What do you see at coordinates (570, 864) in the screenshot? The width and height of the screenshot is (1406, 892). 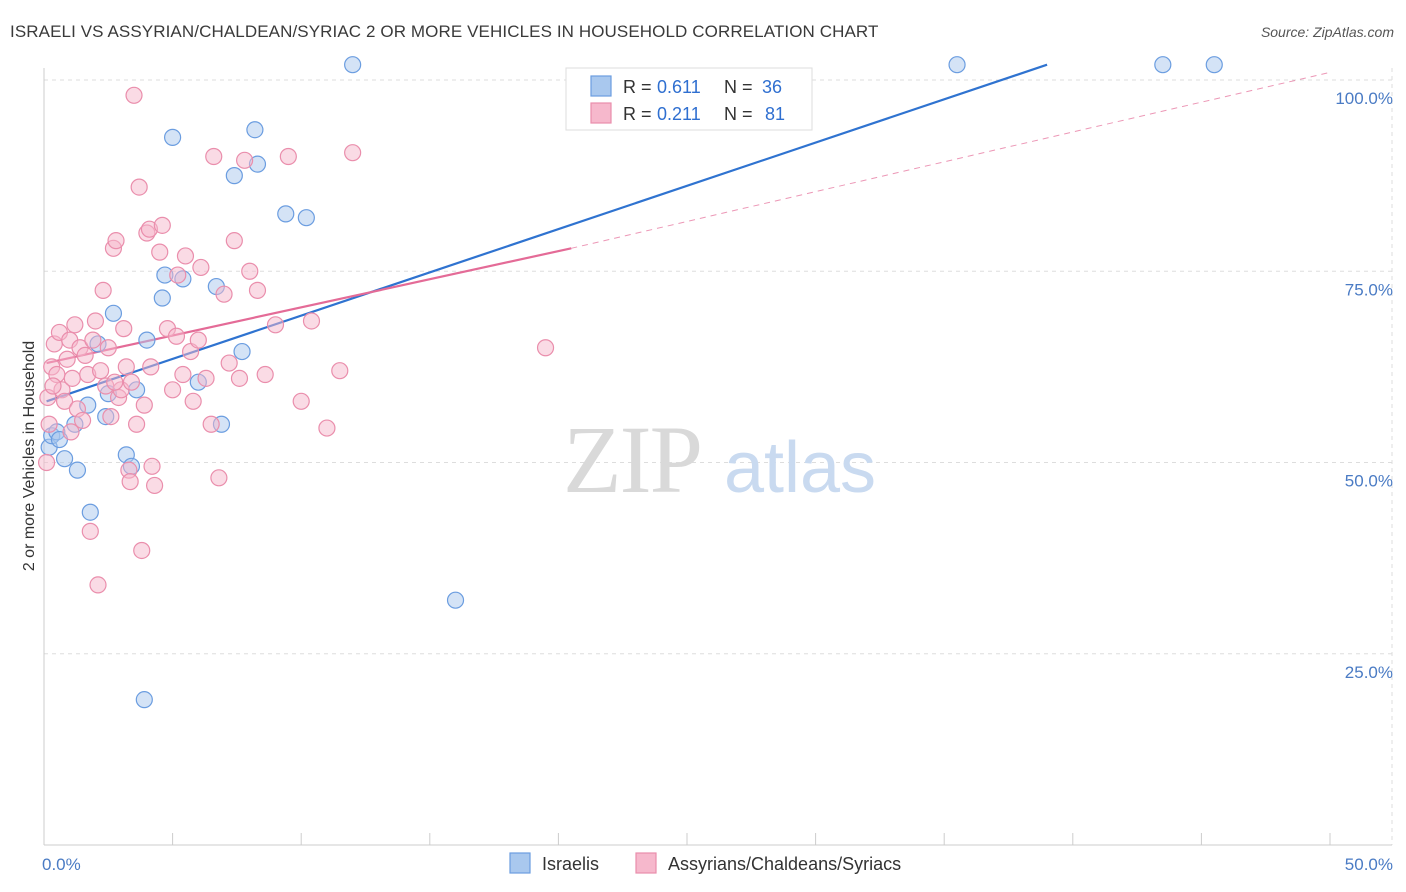 I see `bottom-legend-label-israelis: Israelis` at bounding box center [570, 864].